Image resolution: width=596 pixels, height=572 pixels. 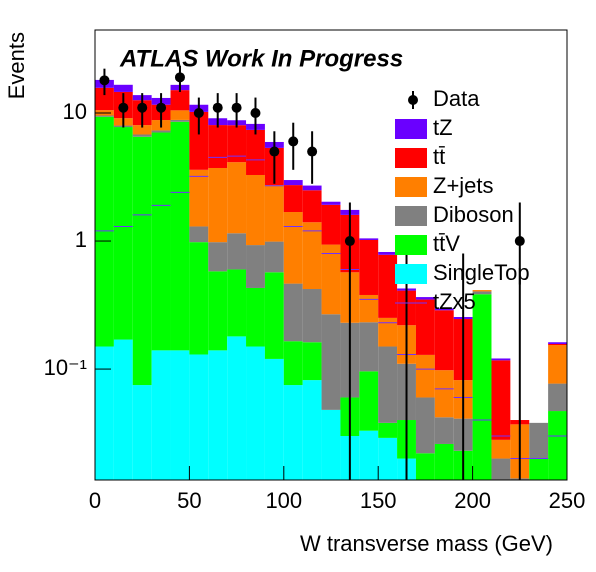 What do you see at coordinates (473, 214) in the screenshot?
I see `legend-label: Diboson` at bounding box center [473, 214].